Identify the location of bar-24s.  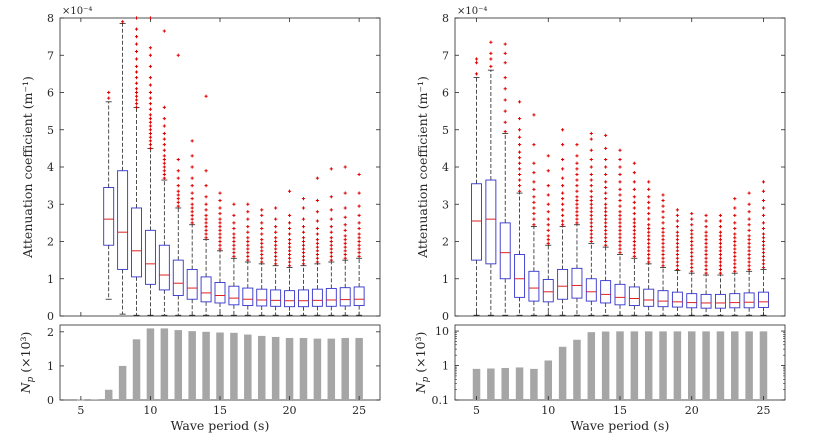
(749, 365).